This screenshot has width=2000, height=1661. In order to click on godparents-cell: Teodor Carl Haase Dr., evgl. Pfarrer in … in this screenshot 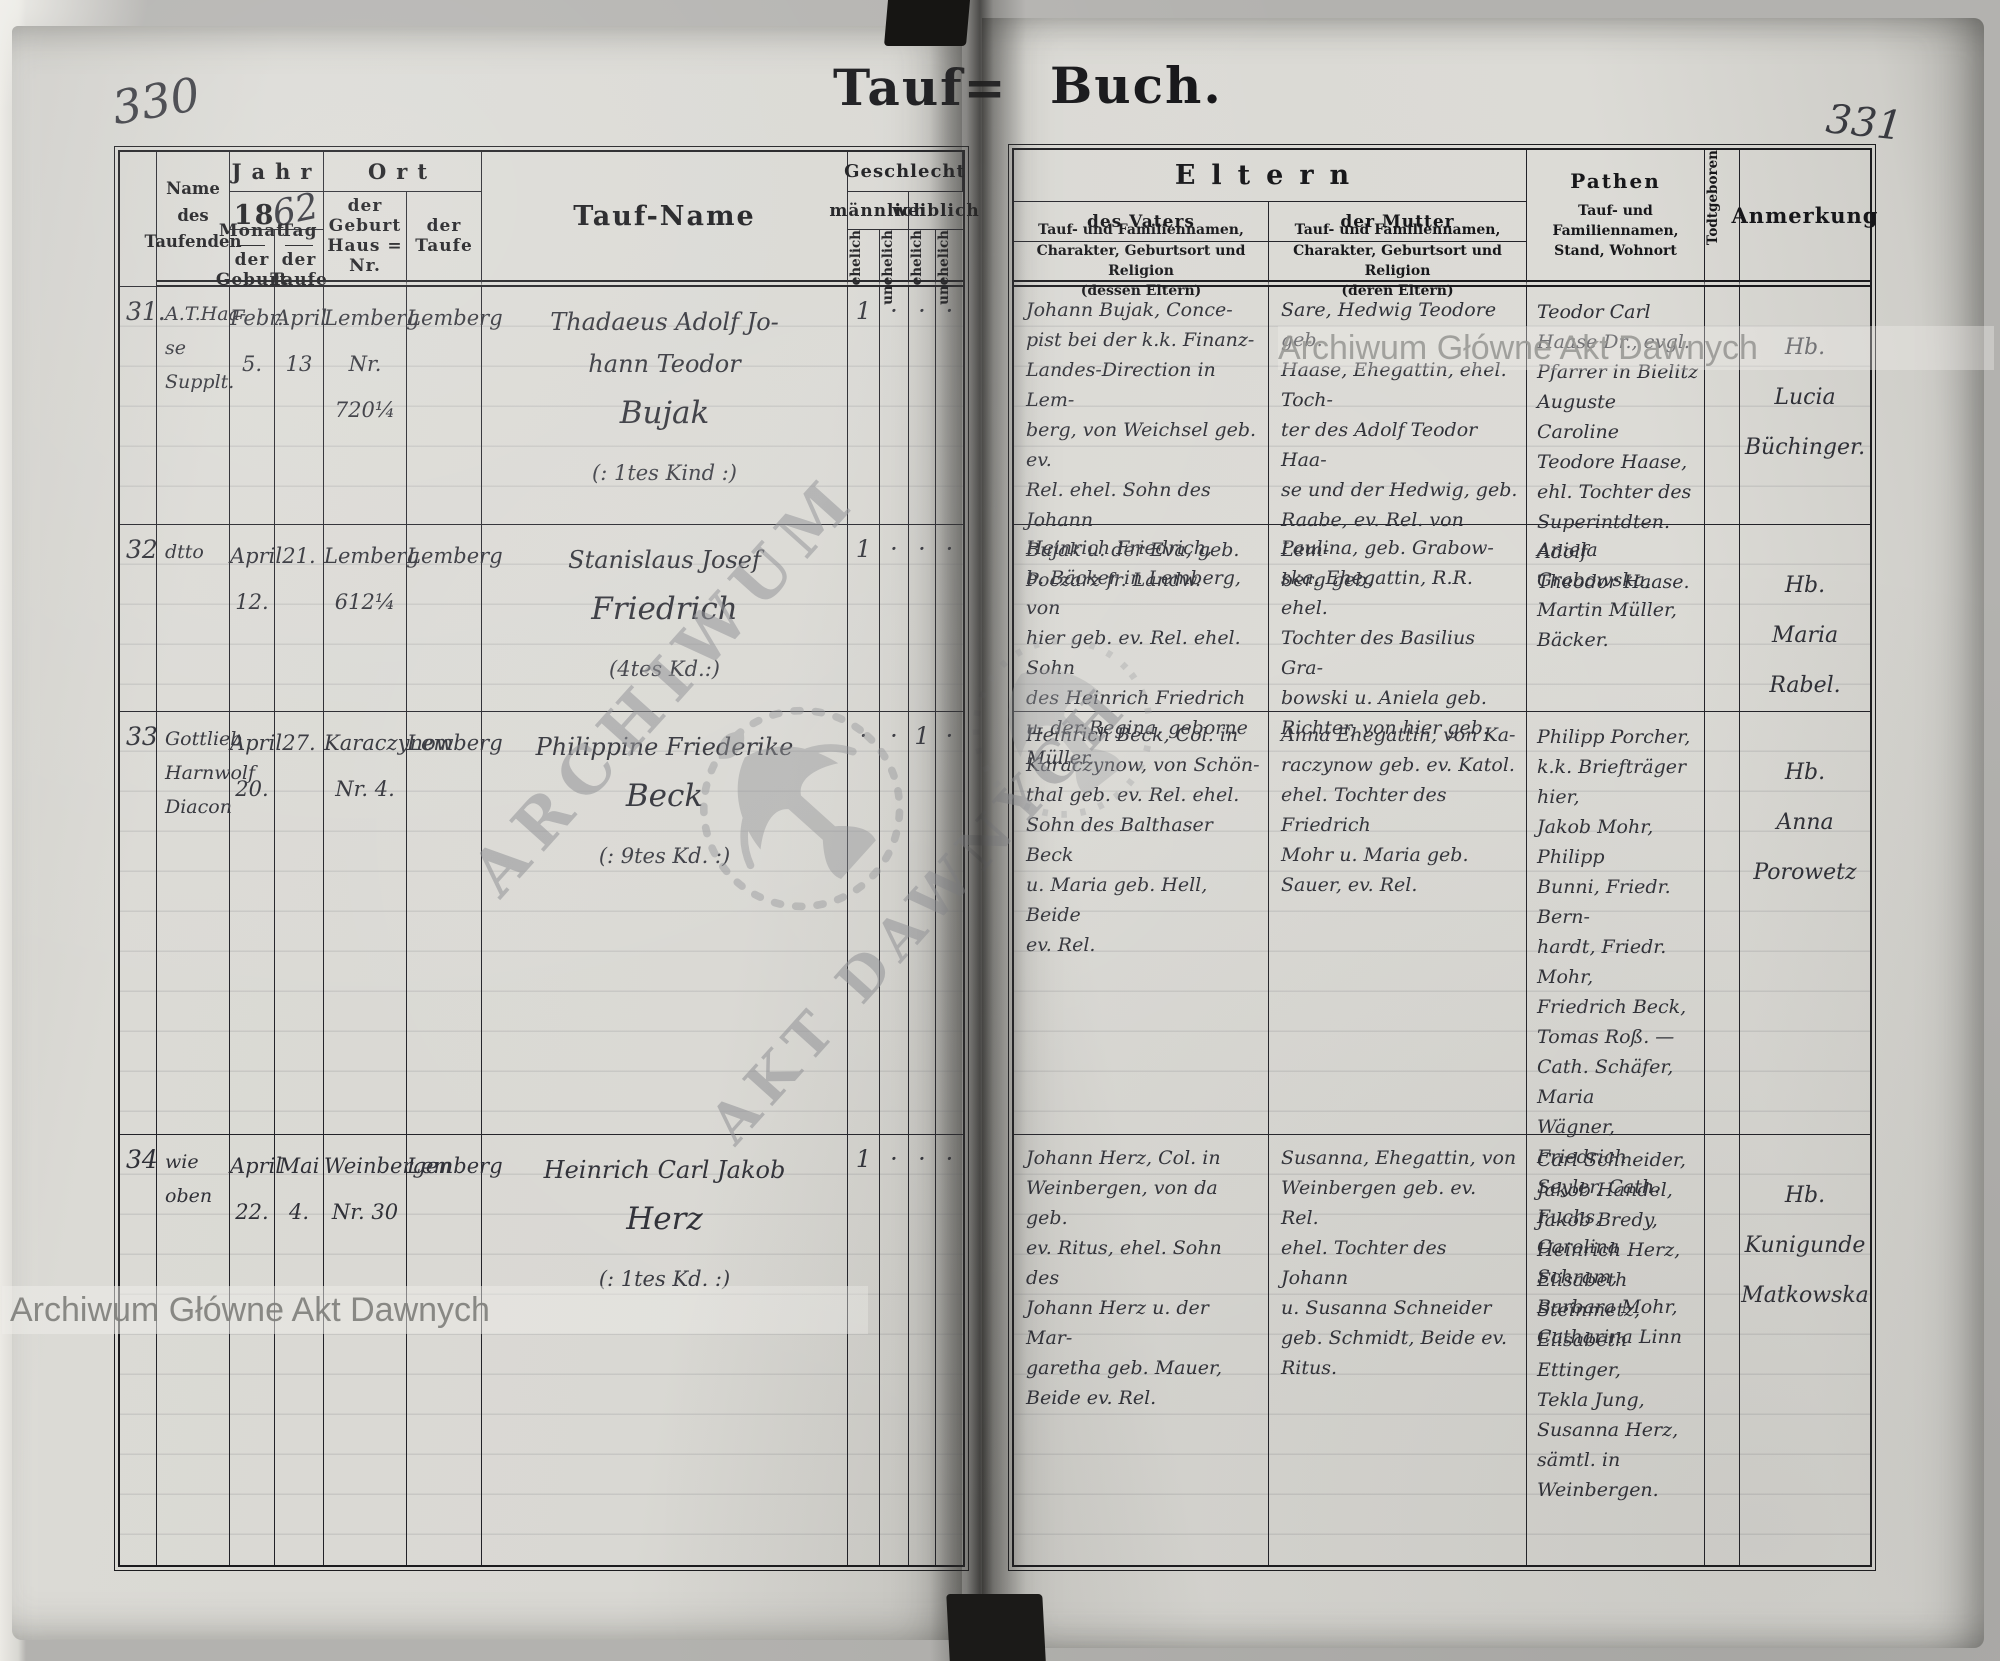, I will do `click(1616, 440)`.